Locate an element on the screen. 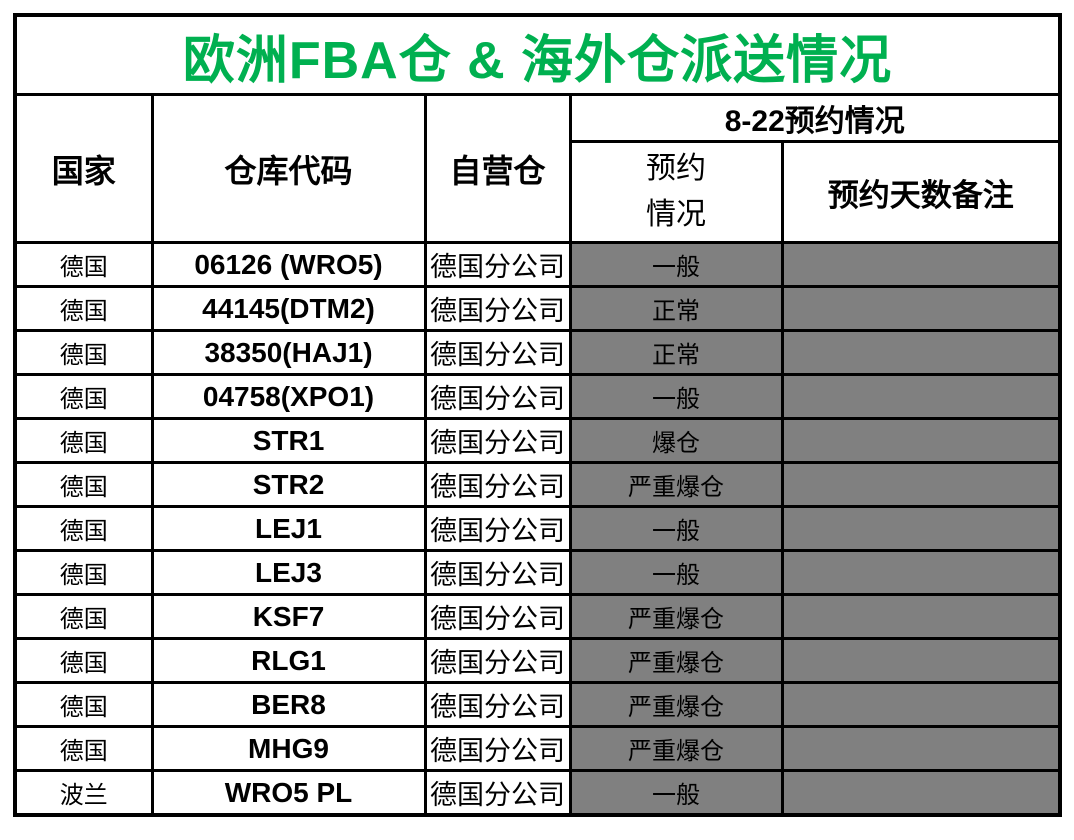 This screenshot has width=1074, height=840. table-row: 德国 44145(DTM2) 德国分公司 正常 is located at coordinates (537, 308).